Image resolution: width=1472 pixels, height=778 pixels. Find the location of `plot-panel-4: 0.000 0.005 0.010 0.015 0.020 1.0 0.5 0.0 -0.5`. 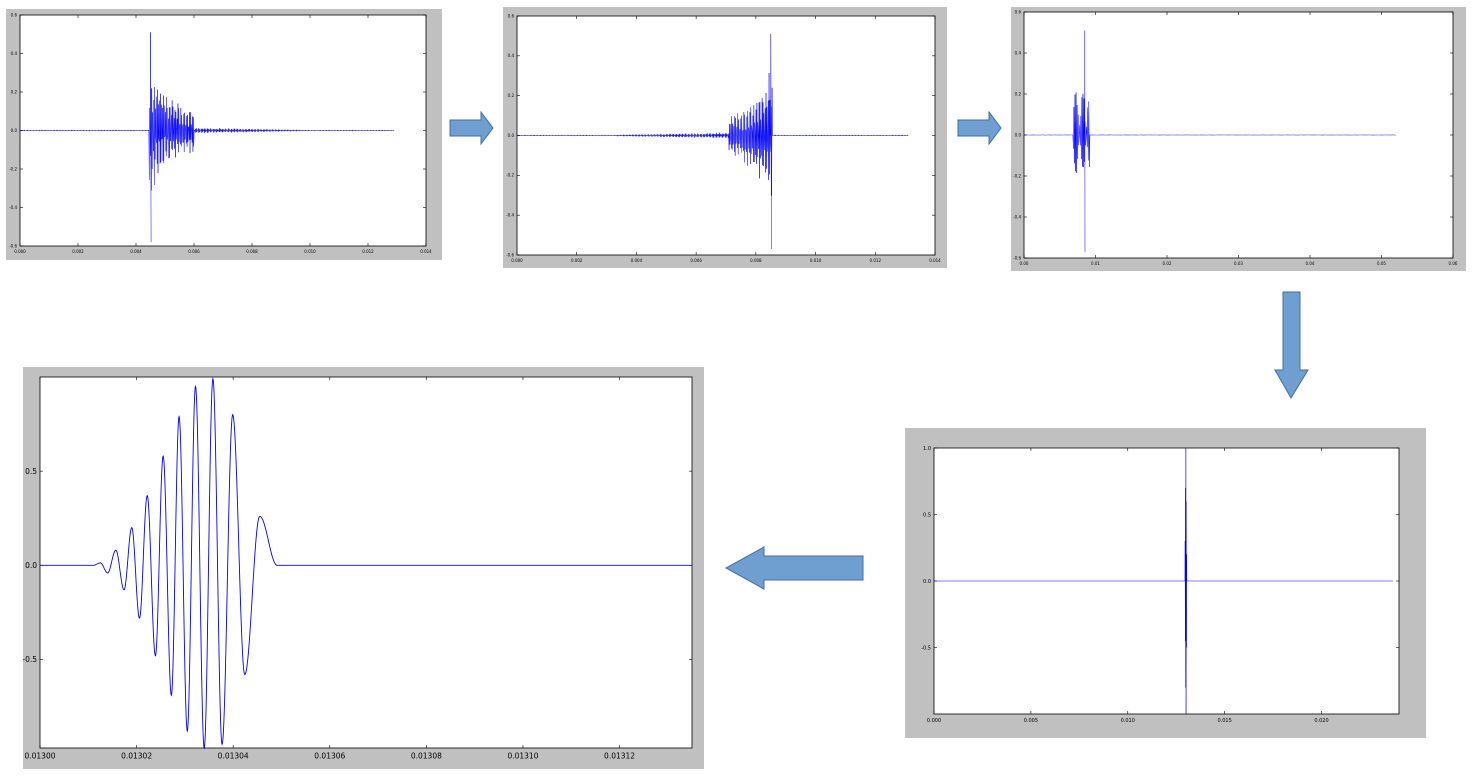

plot-panel-4: 0.000 0.005 0.010 0.015 0.020 1.0 0.5 0.0 -0.5 is located at coordinates (1165, 583).